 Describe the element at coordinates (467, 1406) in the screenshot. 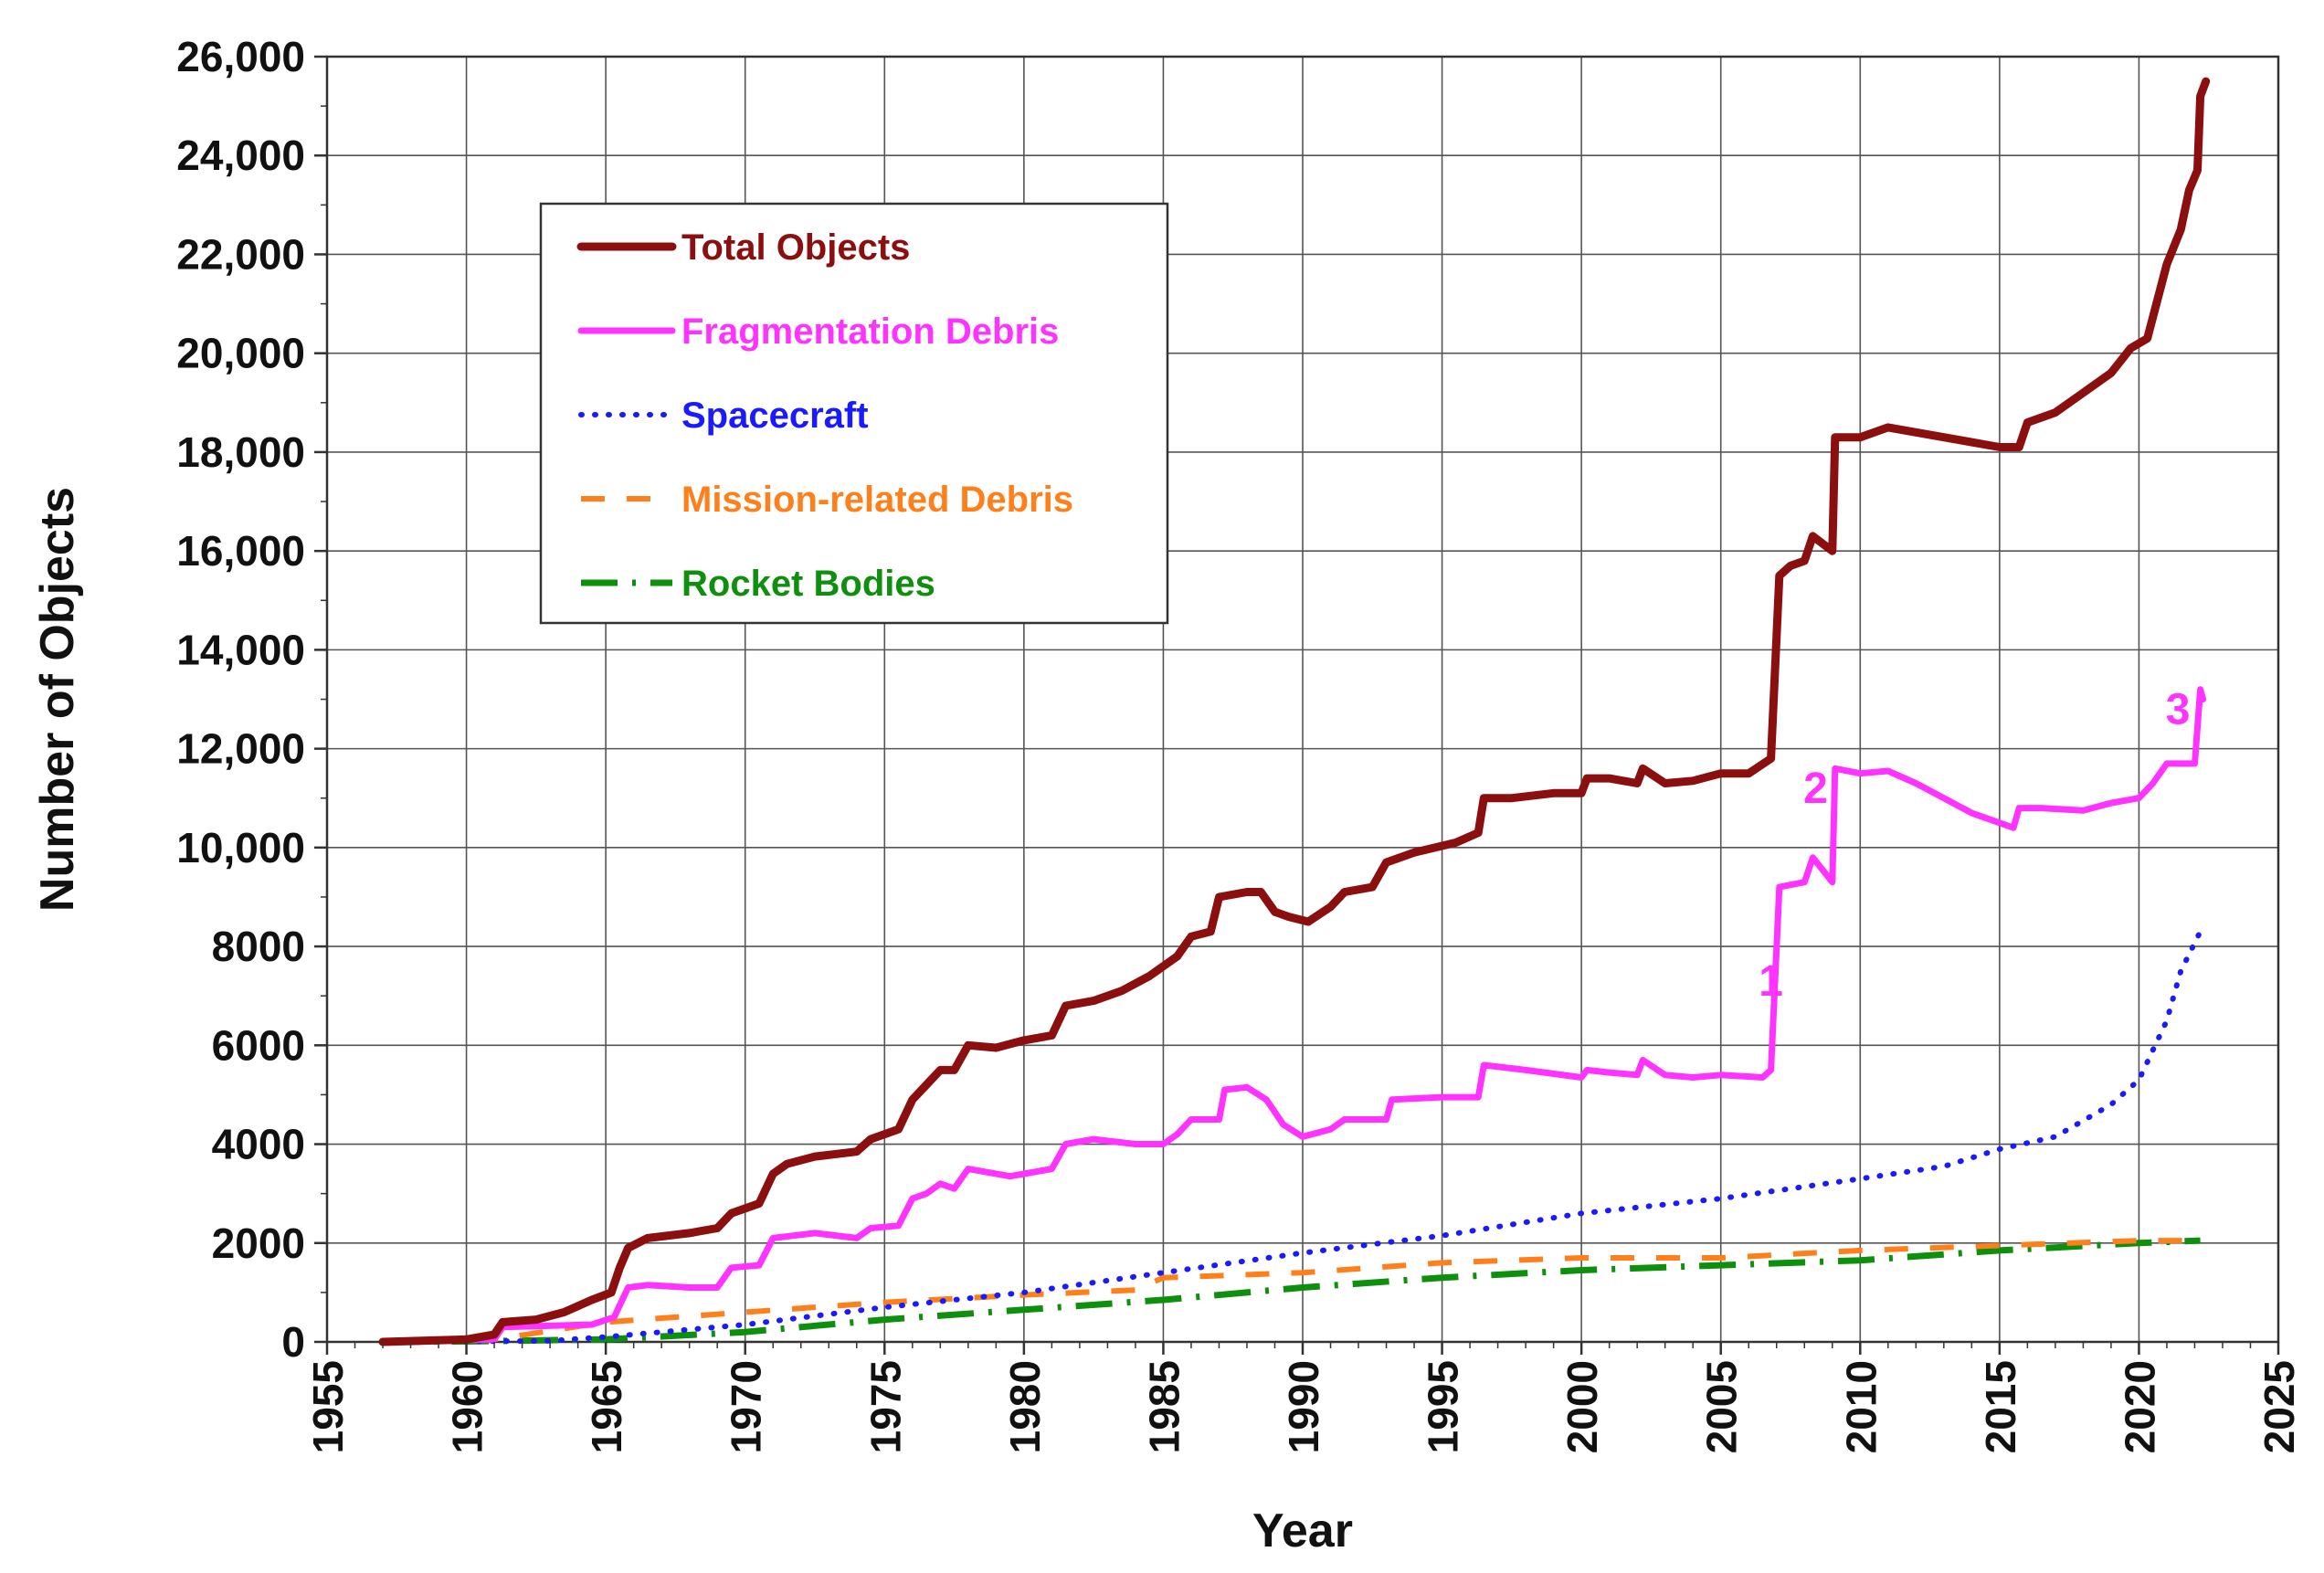

I see `x-tick-label: 1960` at that location.